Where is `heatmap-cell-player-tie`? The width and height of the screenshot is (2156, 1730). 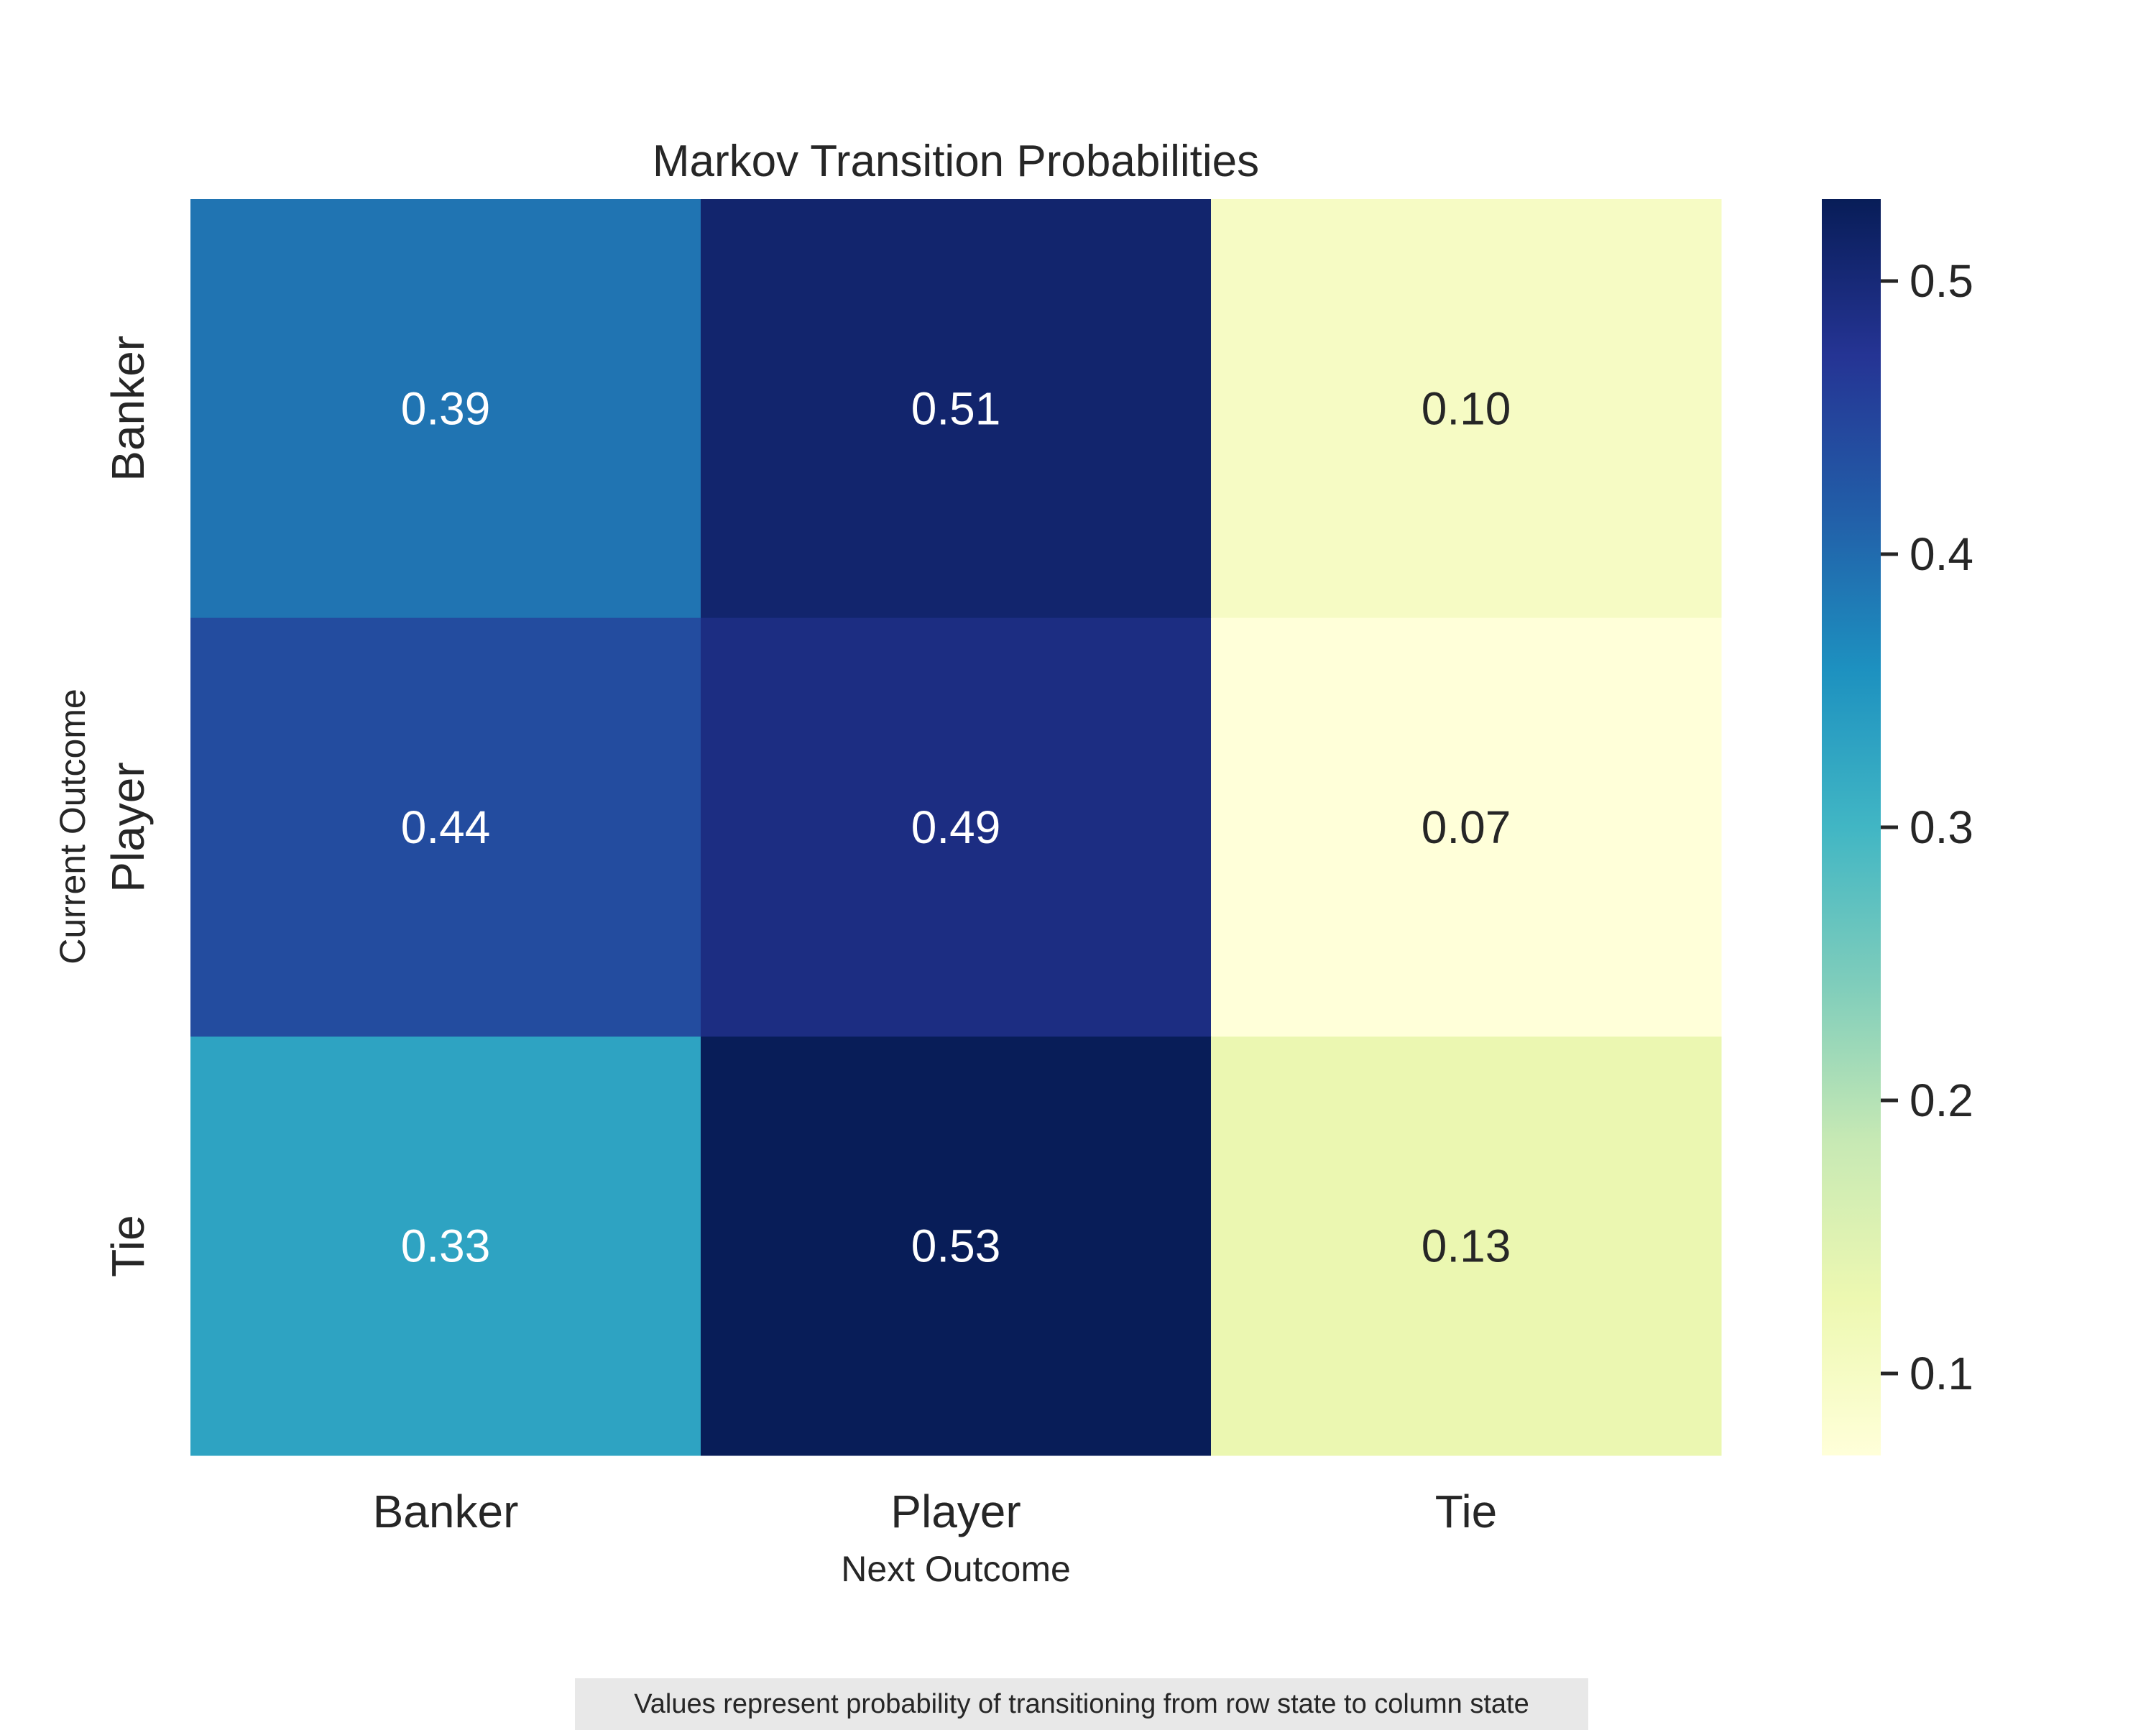 heatmap-cell-player-tie is located at coordinates (1466, 827).